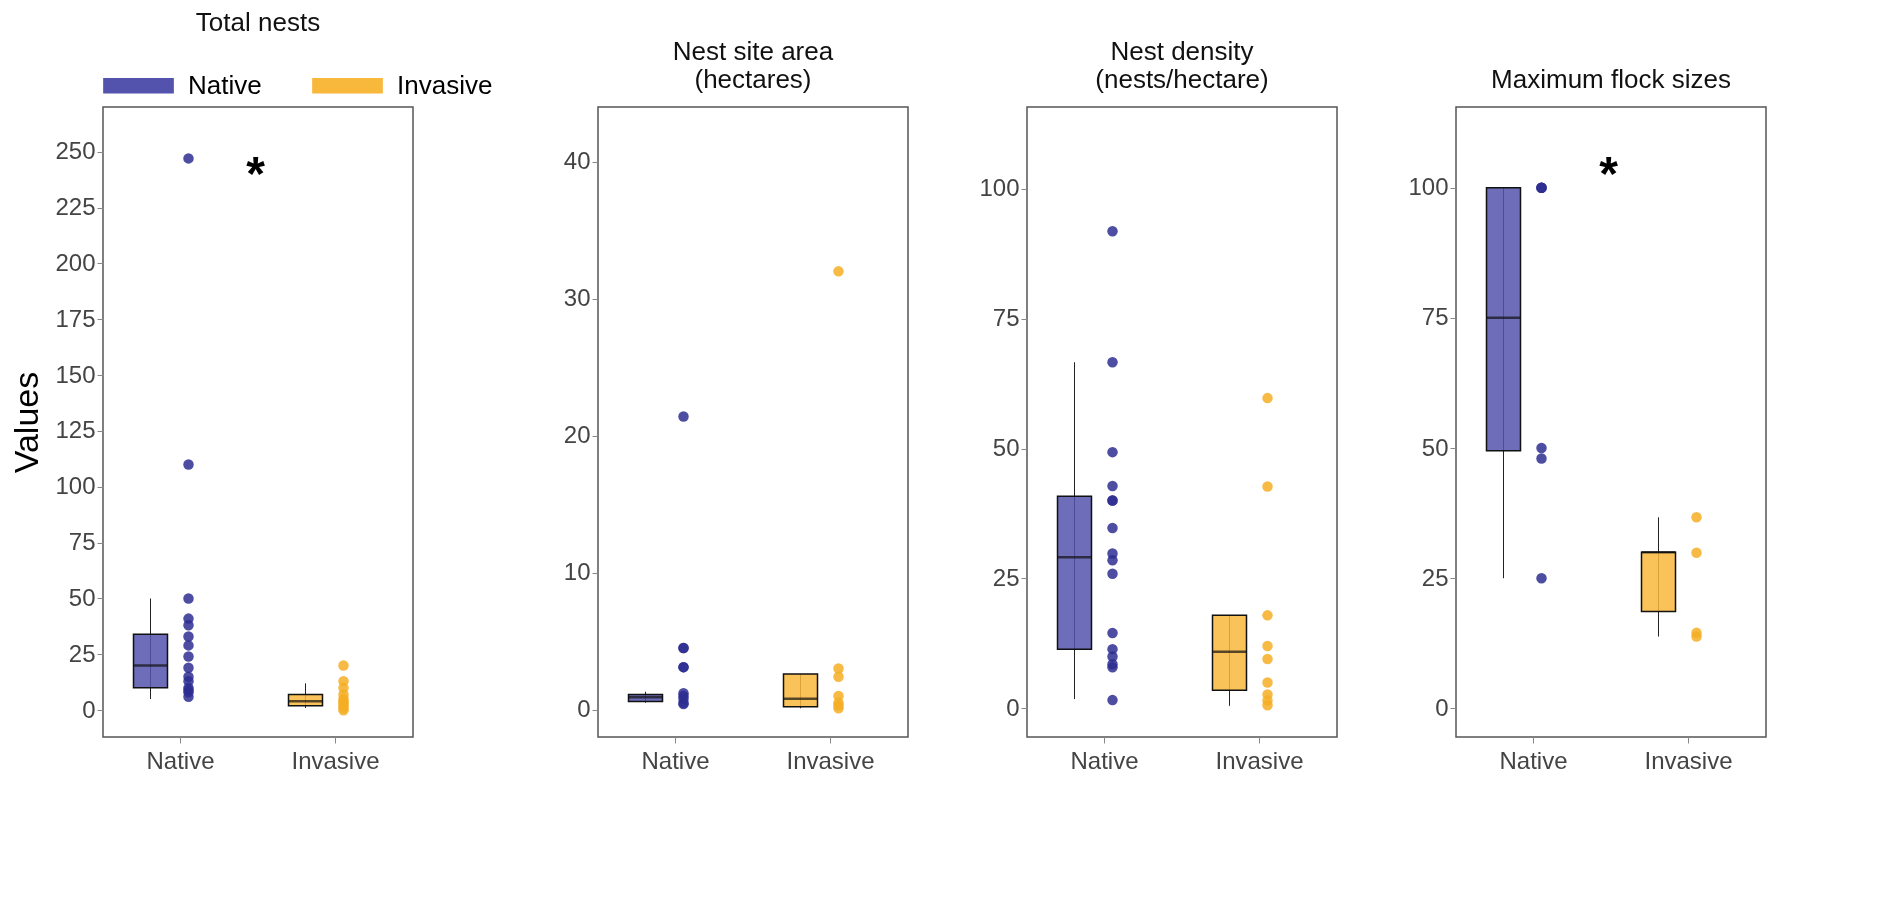 This screenshot has width=1891, height=908. I want to click on y-tick-label: 200, so click(75, 262).